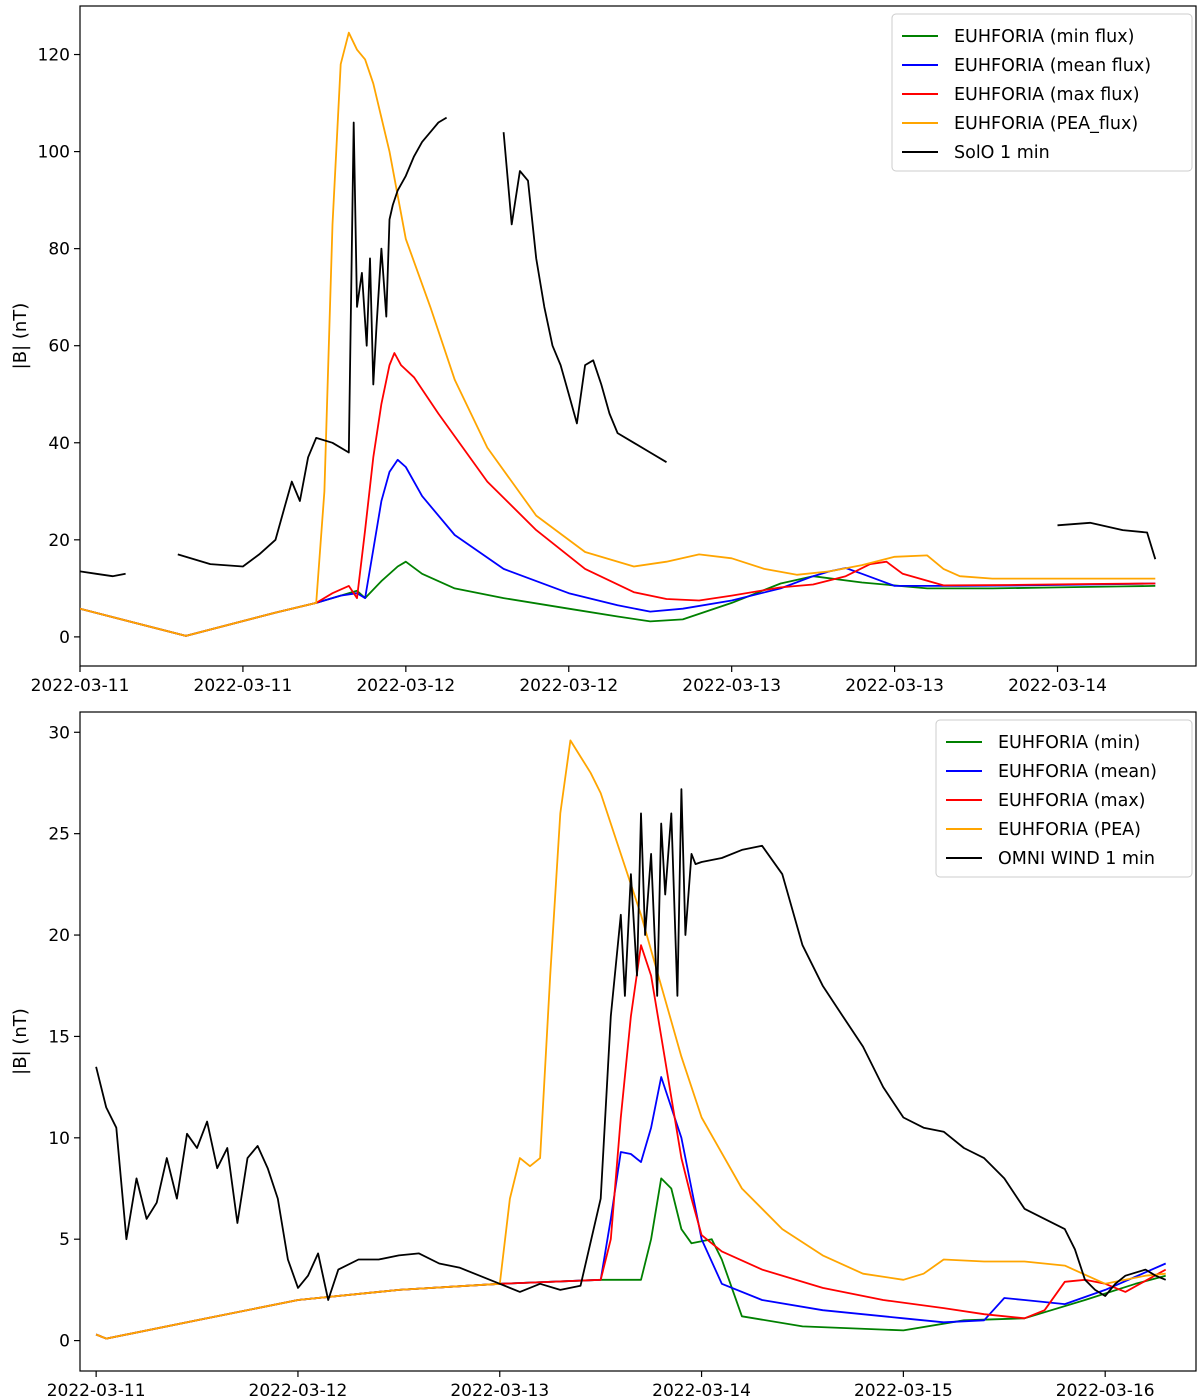 The image size is (1200, 1399). Describe the element at coordinates (64, 1240) in the screenshot. I see `y-tick-label: 5` at that location.